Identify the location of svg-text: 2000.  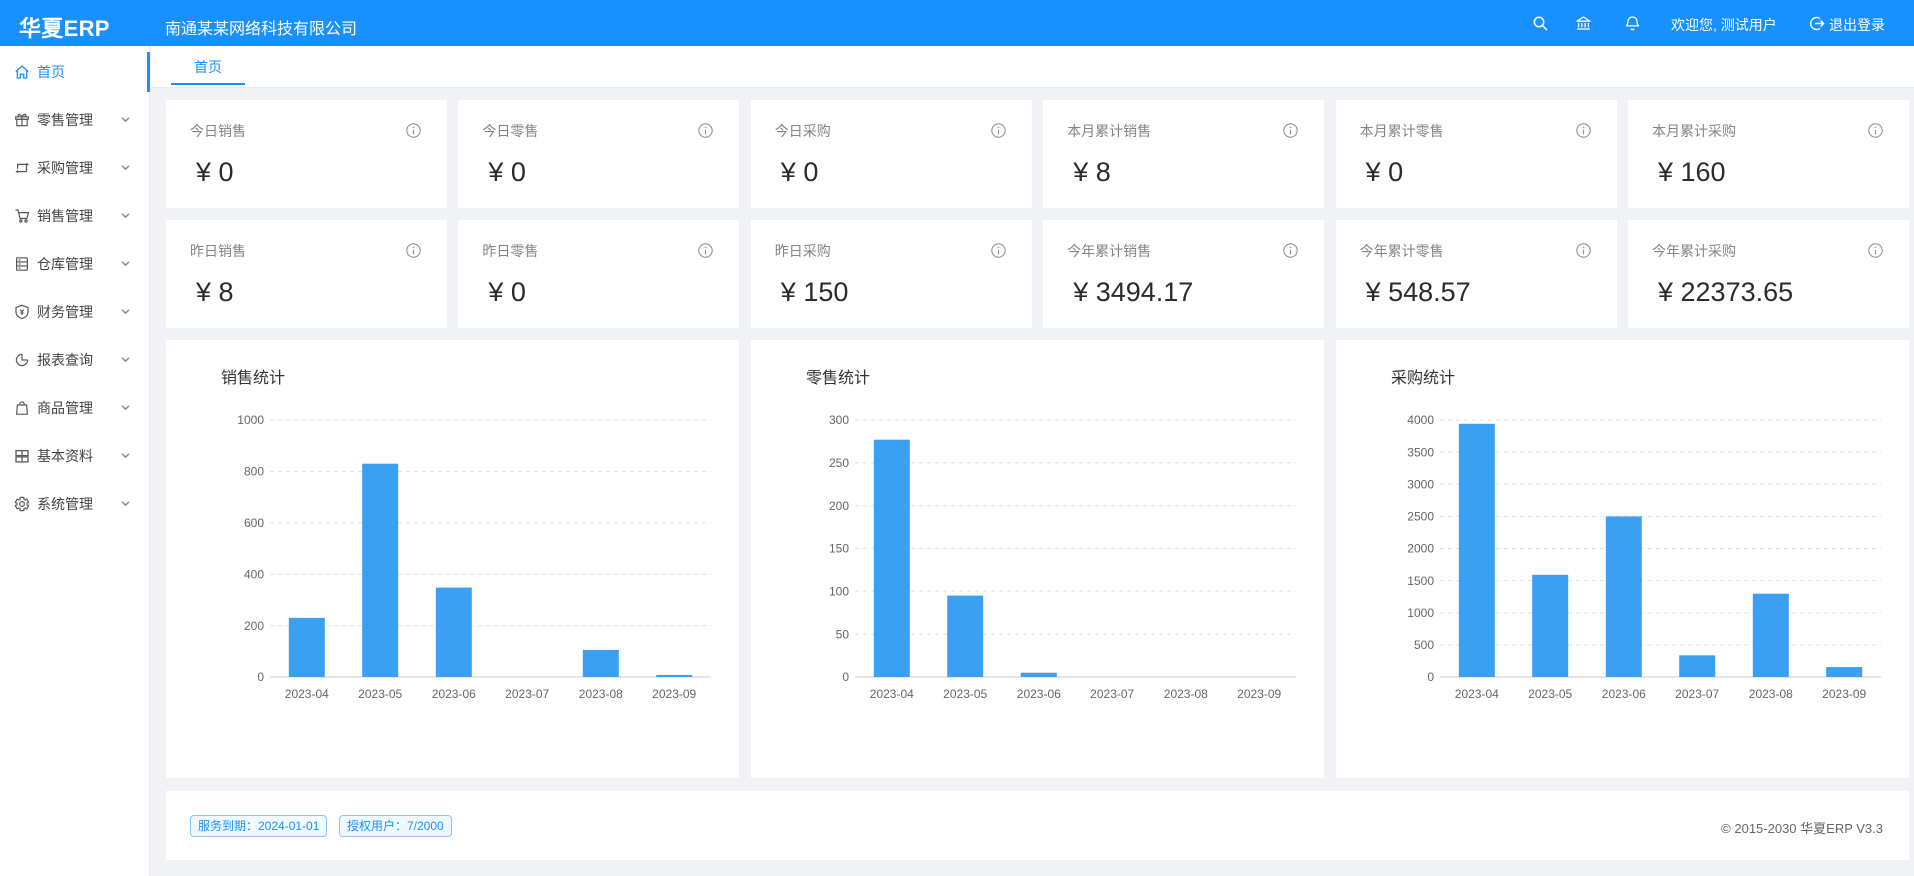
(1420, 549).